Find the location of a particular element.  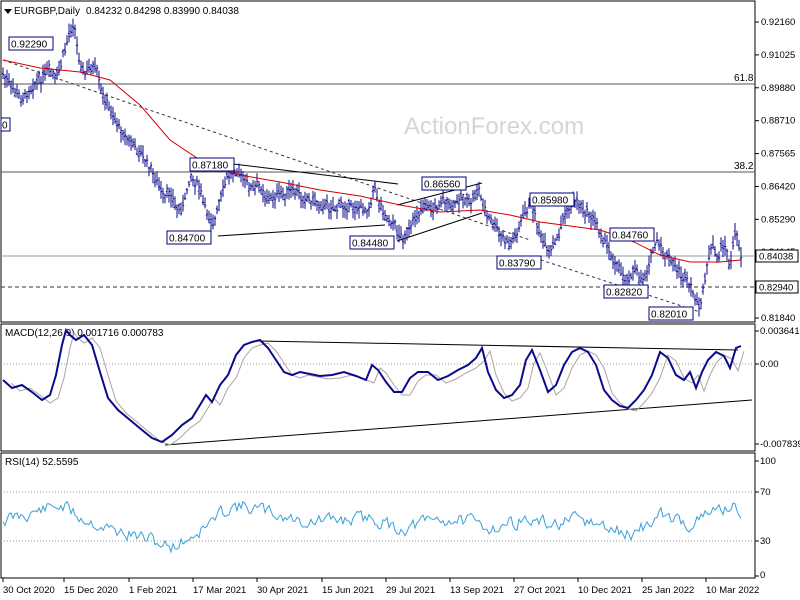

svg-text: 0.84700 is located at coordinates (187, 239).